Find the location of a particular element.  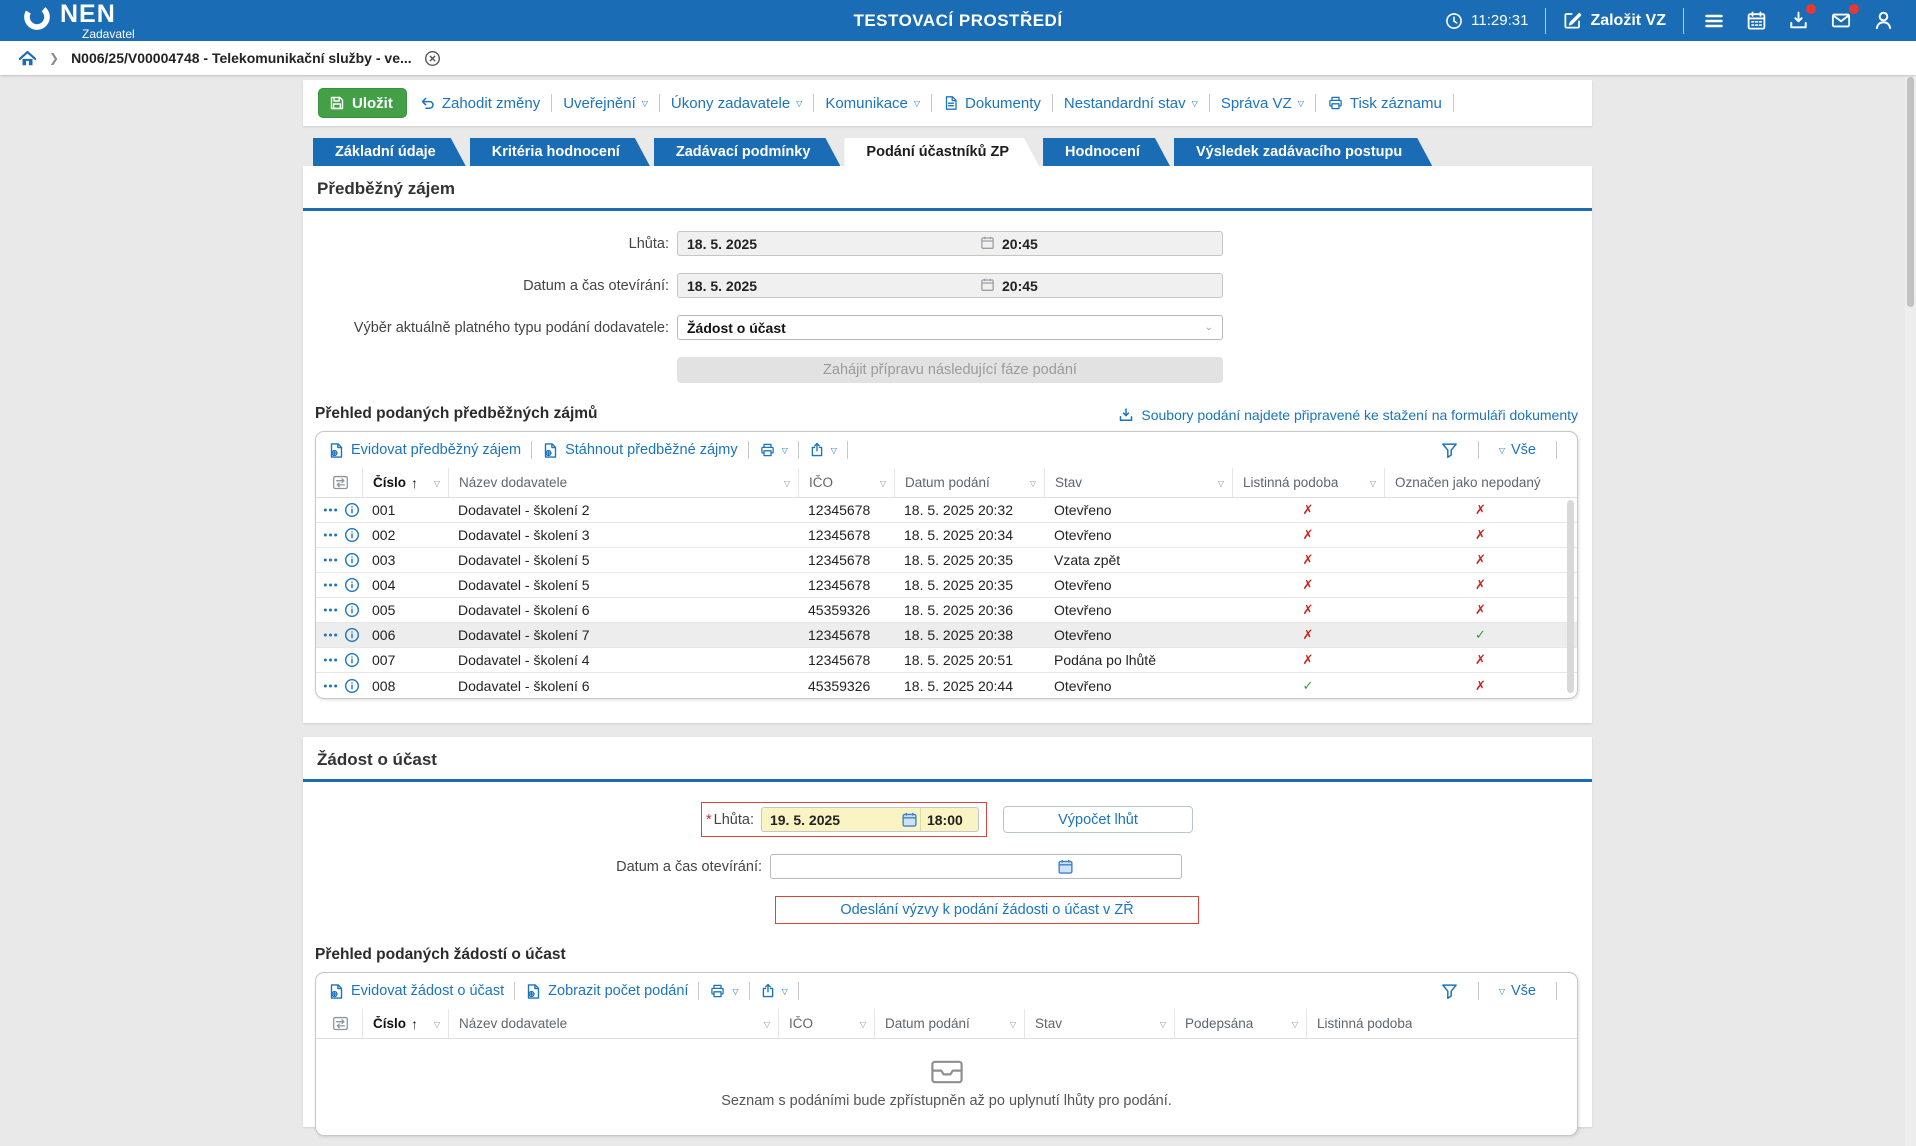

home-icon is located at coordinates (27, 58).